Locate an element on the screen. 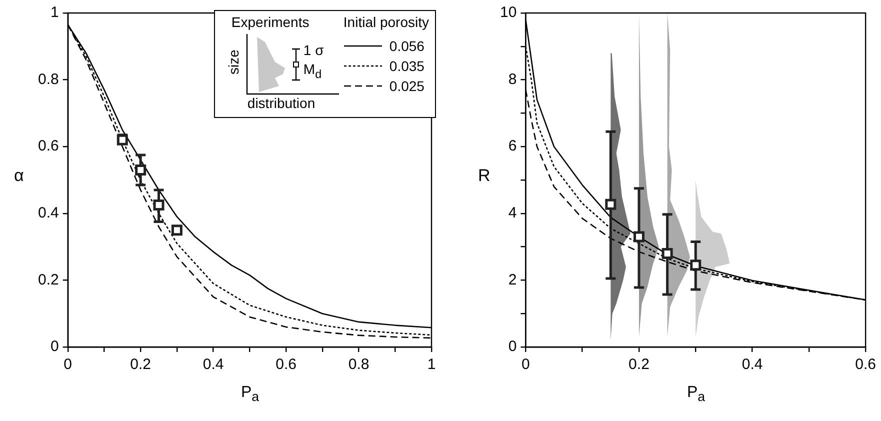 The image size is (881, 421). y-tick-label: 10 is located at coordinates (508, 13).